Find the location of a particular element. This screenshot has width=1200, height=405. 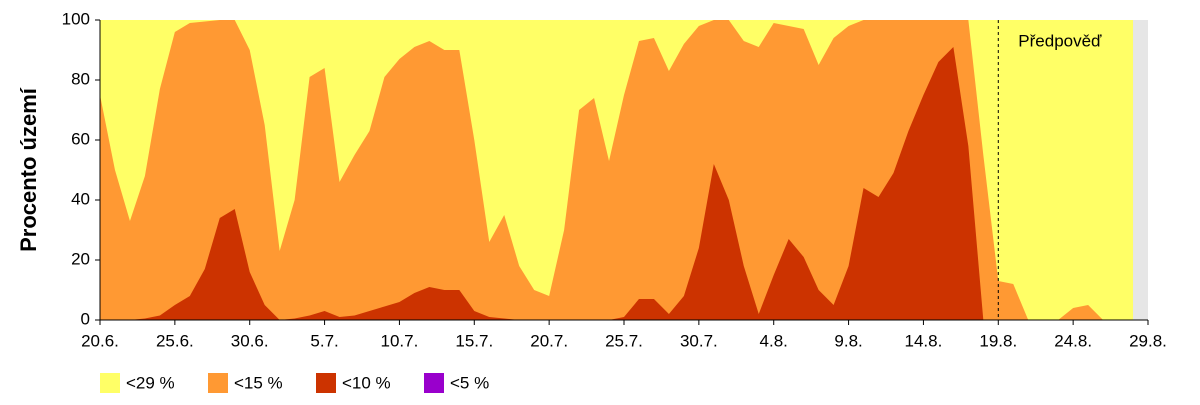

legend-label: <10 % is located at coordinates (366, 382).